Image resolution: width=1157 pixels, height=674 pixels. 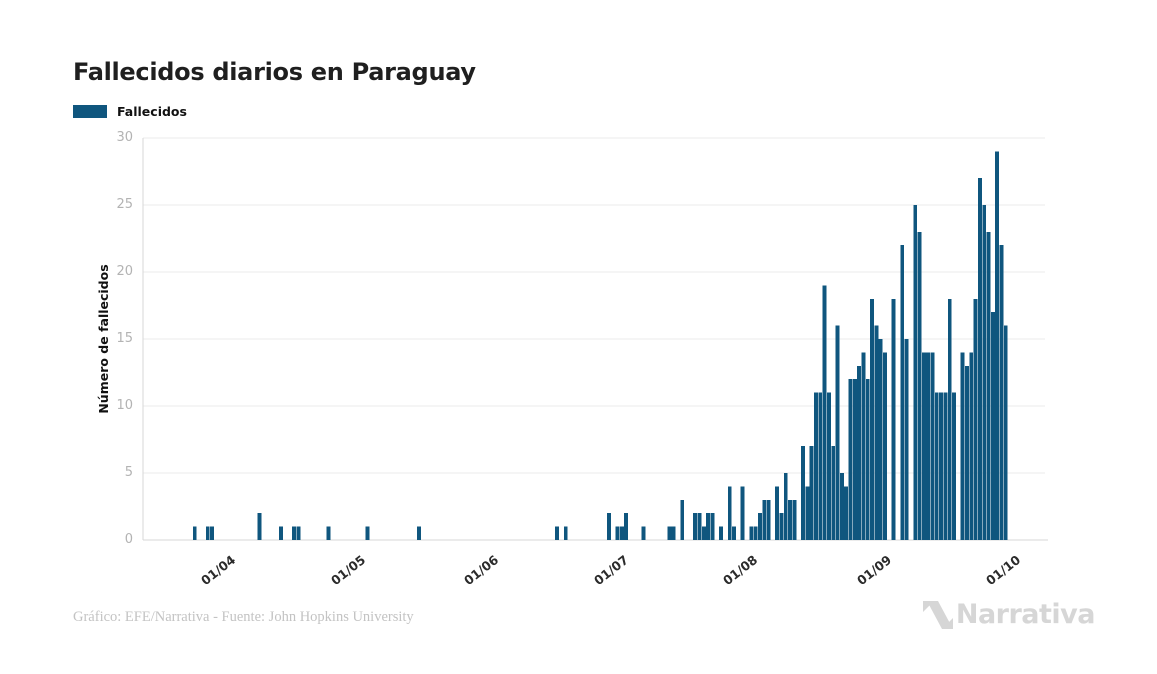 I want to click on narrativa-logo-icon, so click(x=937, y=614).